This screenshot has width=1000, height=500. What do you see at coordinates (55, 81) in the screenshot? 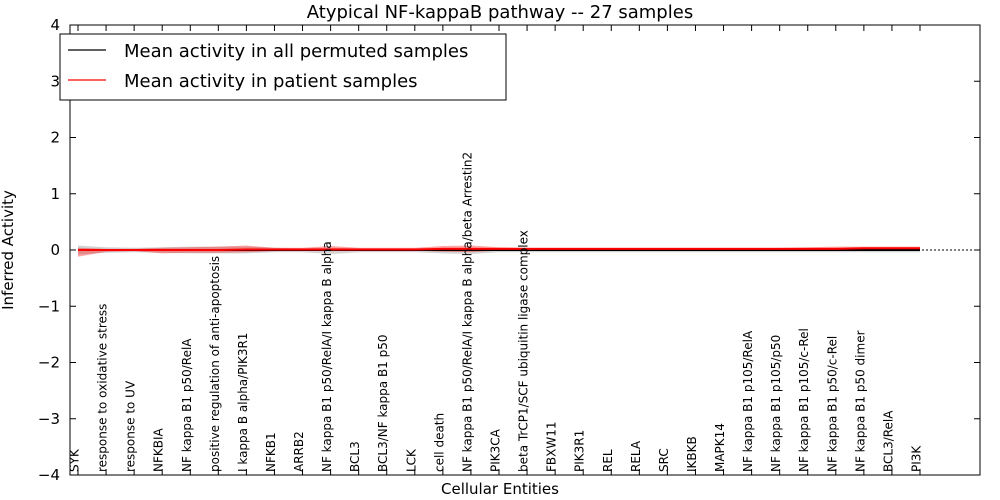
I see `y-tick-label: 3` at bounding box center [55, 81].